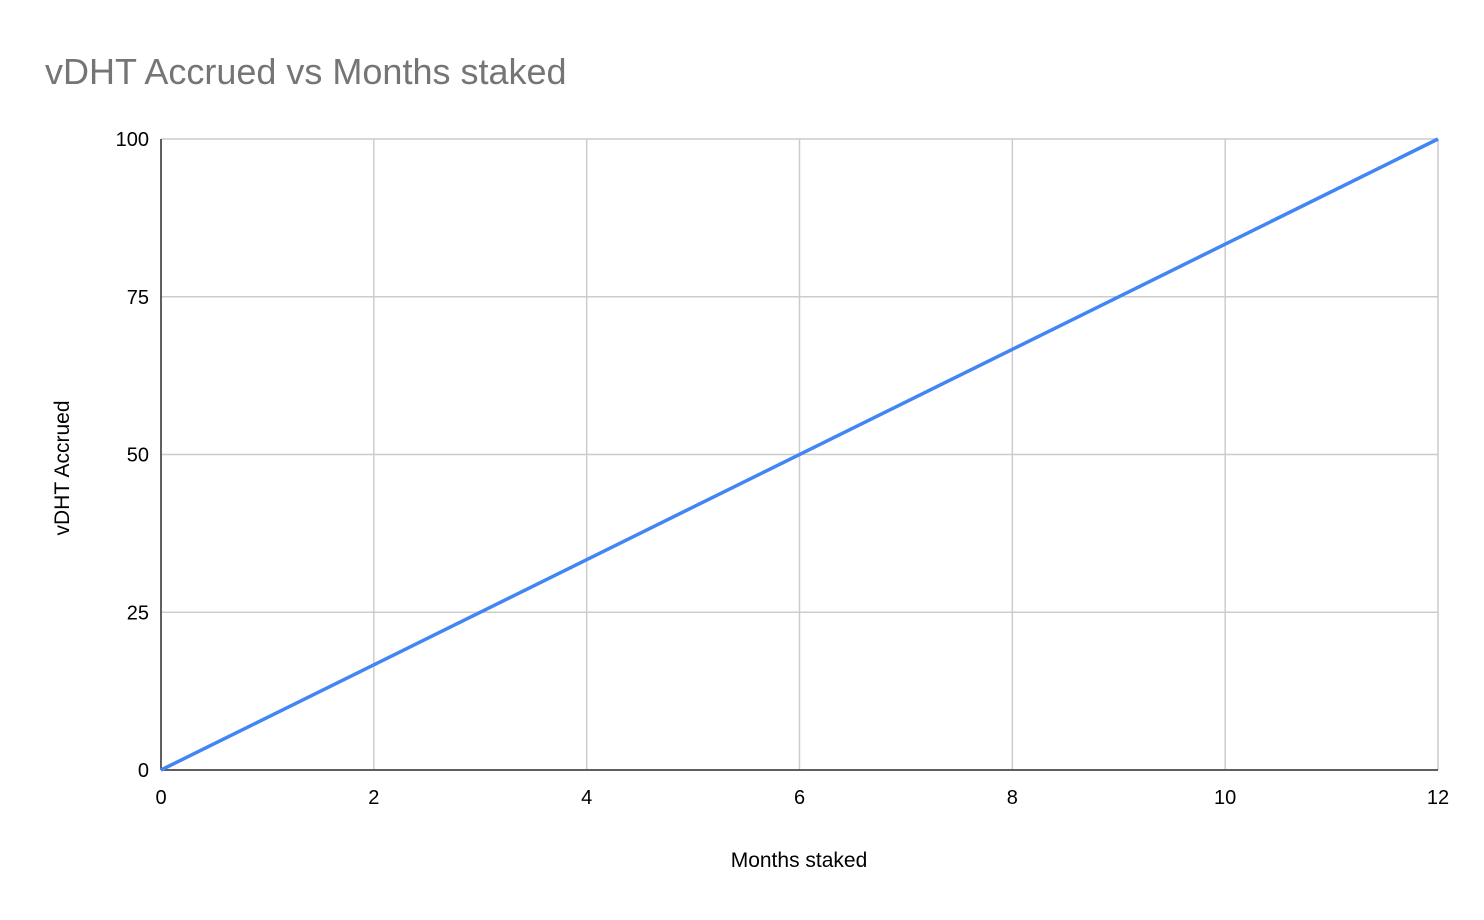  What do you see at coordinates (1012, 798) in the screenshot?
I see `x-tick-label: 8` at bounding box center [1012, 798].